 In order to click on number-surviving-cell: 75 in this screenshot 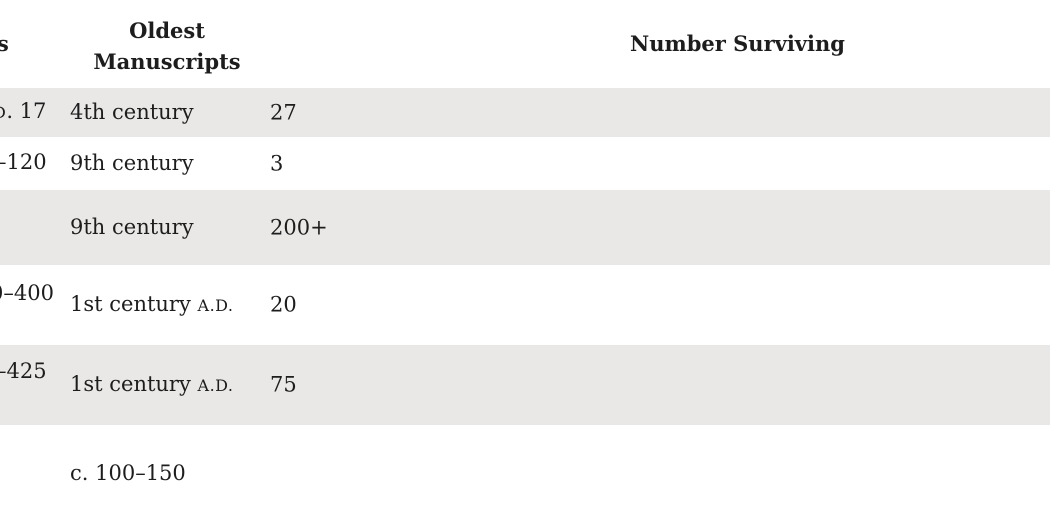, I will do `click(283, 384)`.